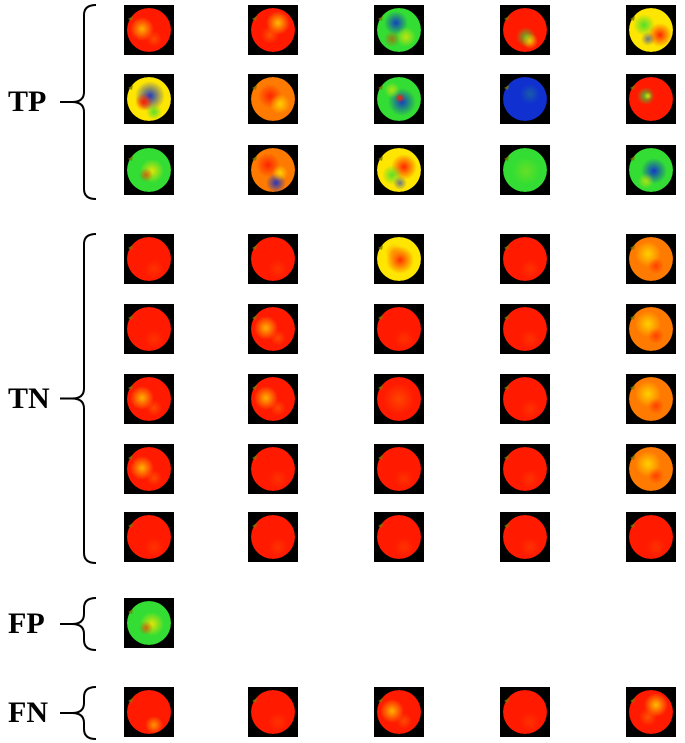 The width and height of the screenshot is (685, 743). What do you see at coordinates (78, 102) in the screenshot?
I see `group-brace-tp` at bounding box center [78, 102].